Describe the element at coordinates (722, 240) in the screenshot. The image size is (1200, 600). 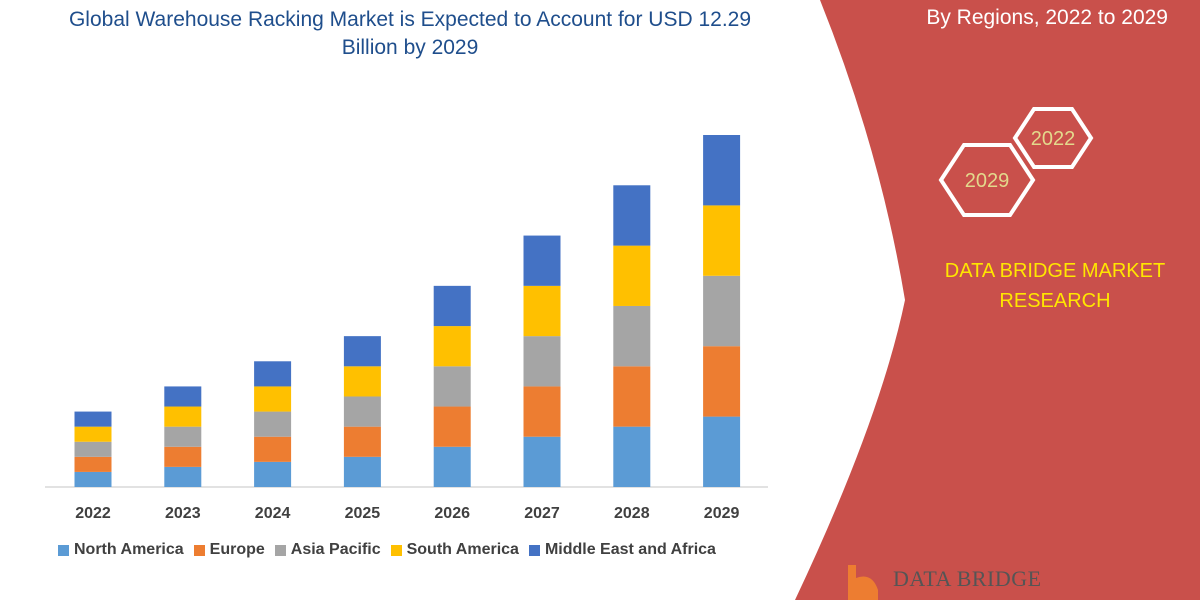
I see `bar-segment-south-america-2029` at that location.